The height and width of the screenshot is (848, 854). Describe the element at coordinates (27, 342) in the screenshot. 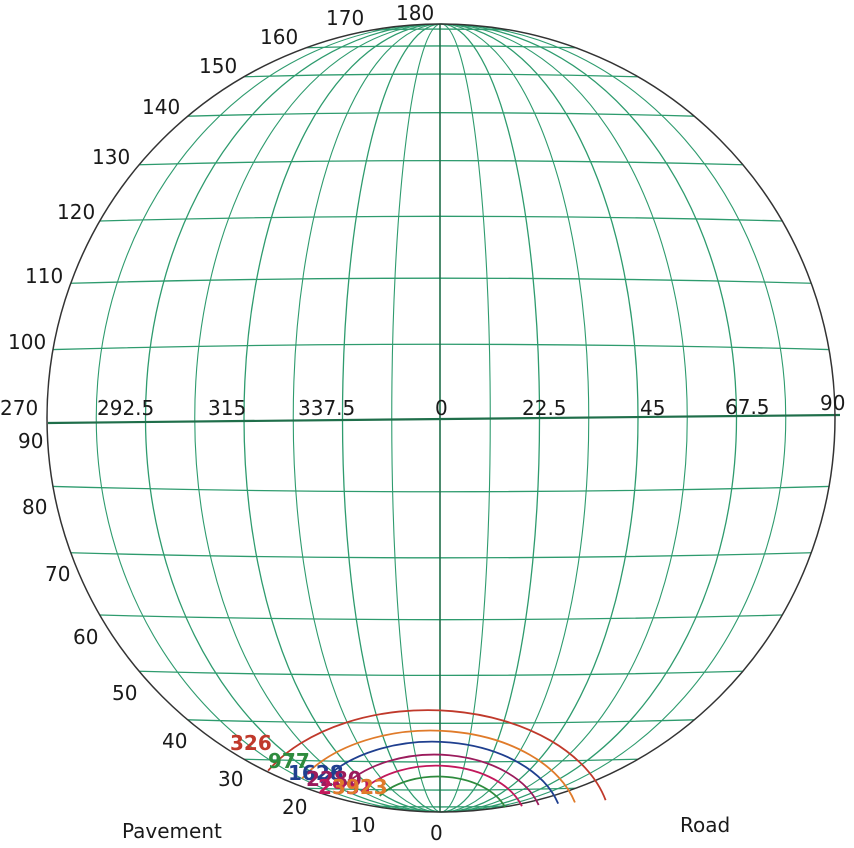

I see `left-label-100: 100` at that location.